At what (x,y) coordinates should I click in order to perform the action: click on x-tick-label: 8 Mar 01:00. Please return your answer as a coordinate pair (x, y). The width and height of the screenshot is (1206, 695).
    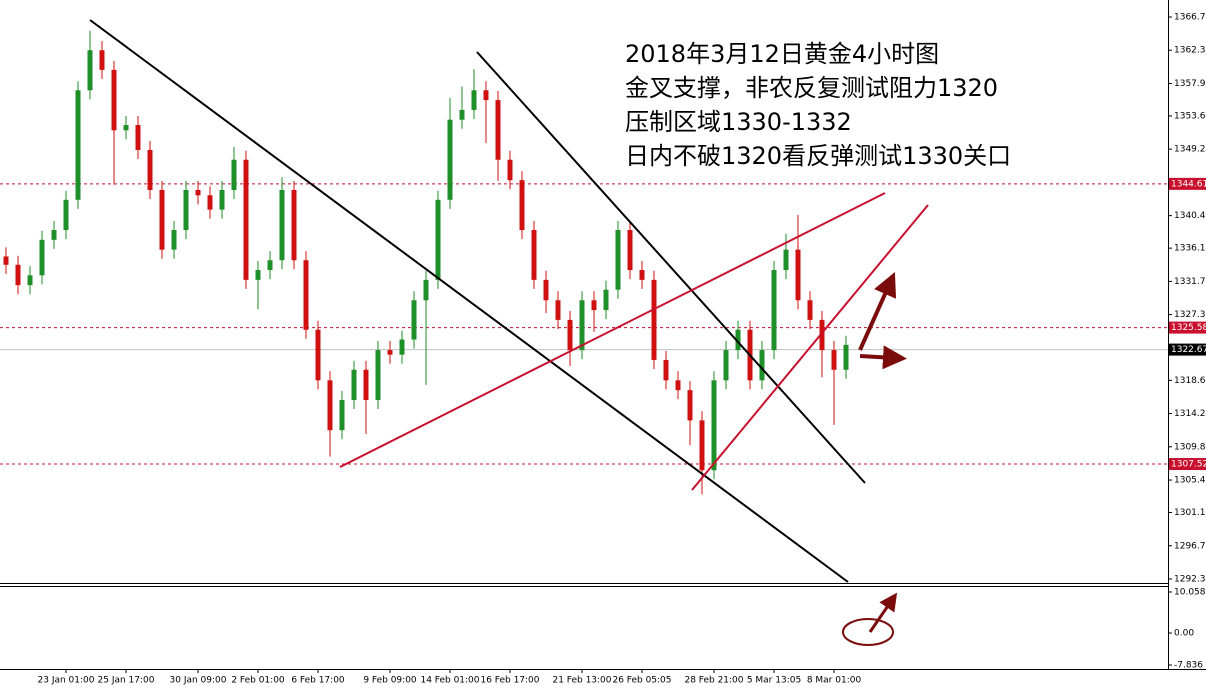
    Looking at the image, I should click on (834, 681).